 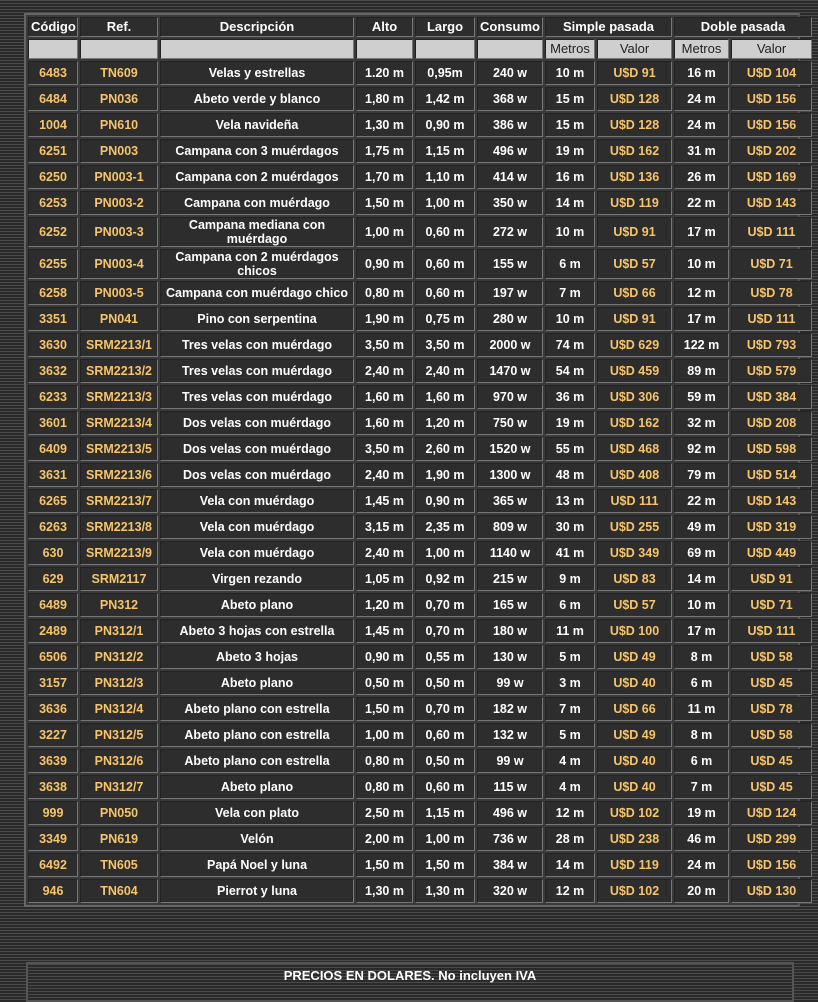 What do you see at coordinates (635, 177) in the screenshot?
I see `cell-simple-valor: U$D 136` at bounding box center [635, 177].